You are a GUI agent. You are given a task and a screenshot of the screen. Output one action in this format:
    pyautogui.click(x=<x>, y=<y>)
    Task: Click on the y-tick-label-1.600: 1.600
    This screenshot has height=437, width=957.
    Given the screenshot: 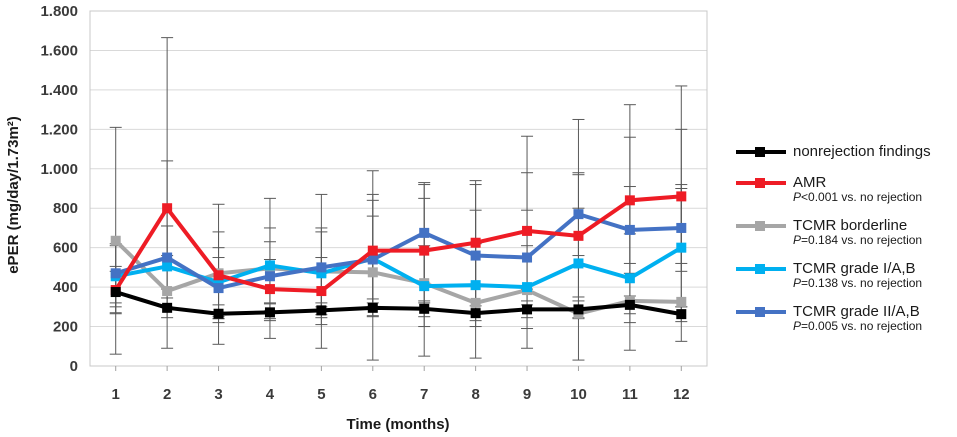 What is the action you would take?
    pyautogui.click(x=59, y=50)
    